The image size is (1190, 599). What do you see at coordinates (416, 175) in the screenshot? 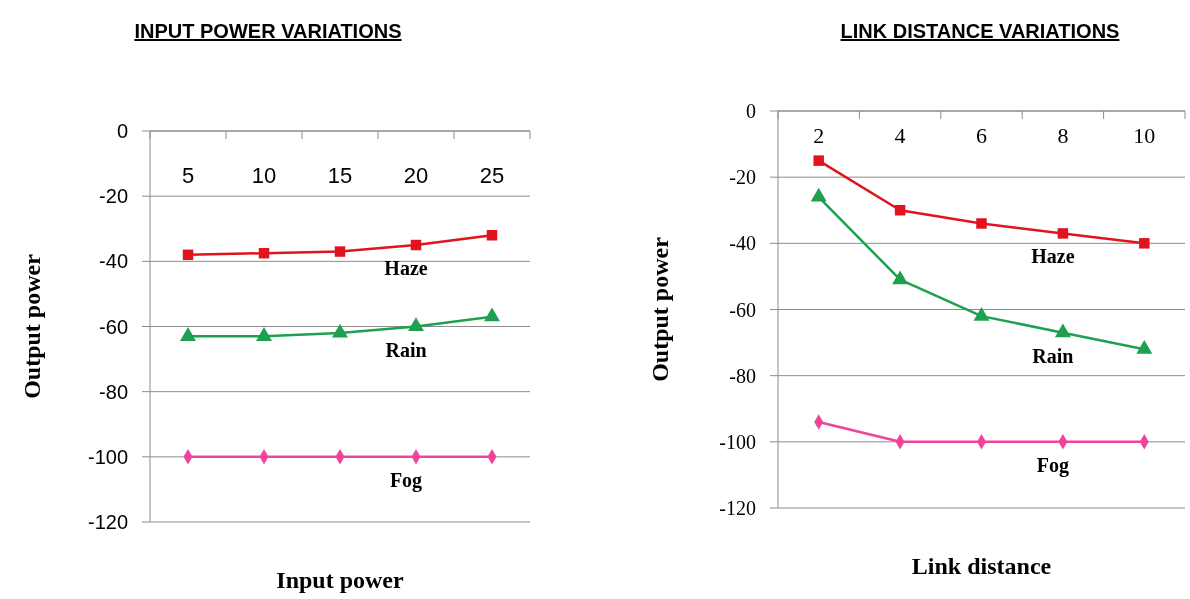
I see `x-tick-label: 20` at bounding box center [416, 175].